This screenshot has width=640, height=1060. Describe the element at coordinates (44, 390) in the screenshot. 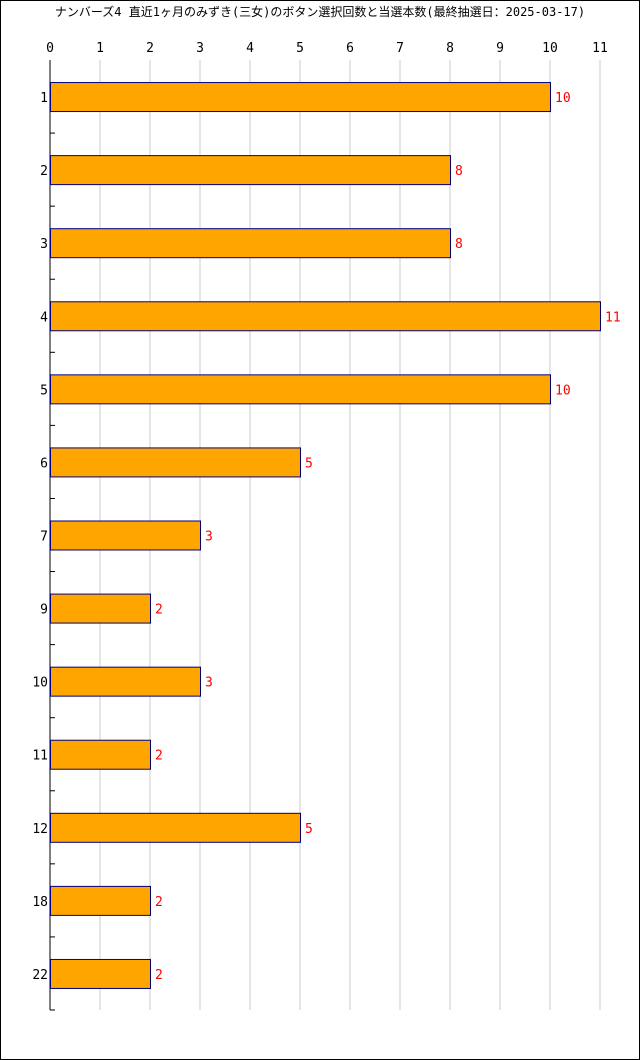

I see `y-tick-label: 5` at that location.